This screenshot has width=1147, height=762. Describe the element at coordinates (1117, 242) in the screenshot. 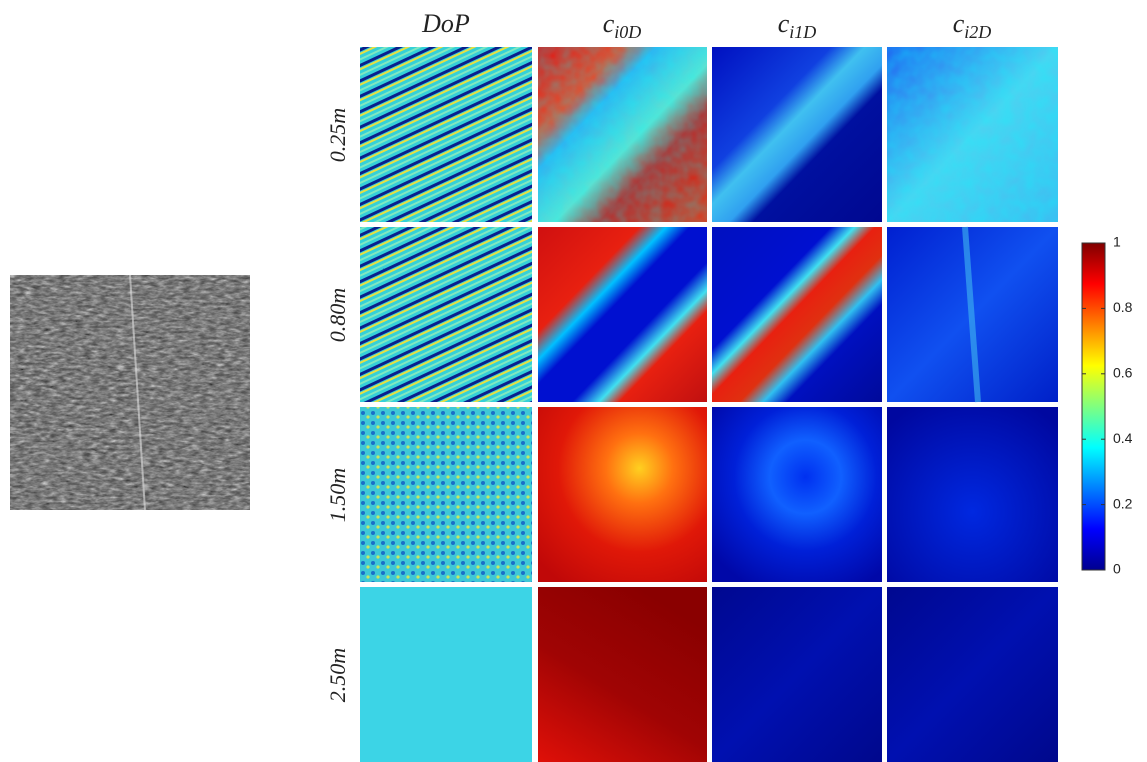

I see `colorbar-tick-label: 1` at that location.